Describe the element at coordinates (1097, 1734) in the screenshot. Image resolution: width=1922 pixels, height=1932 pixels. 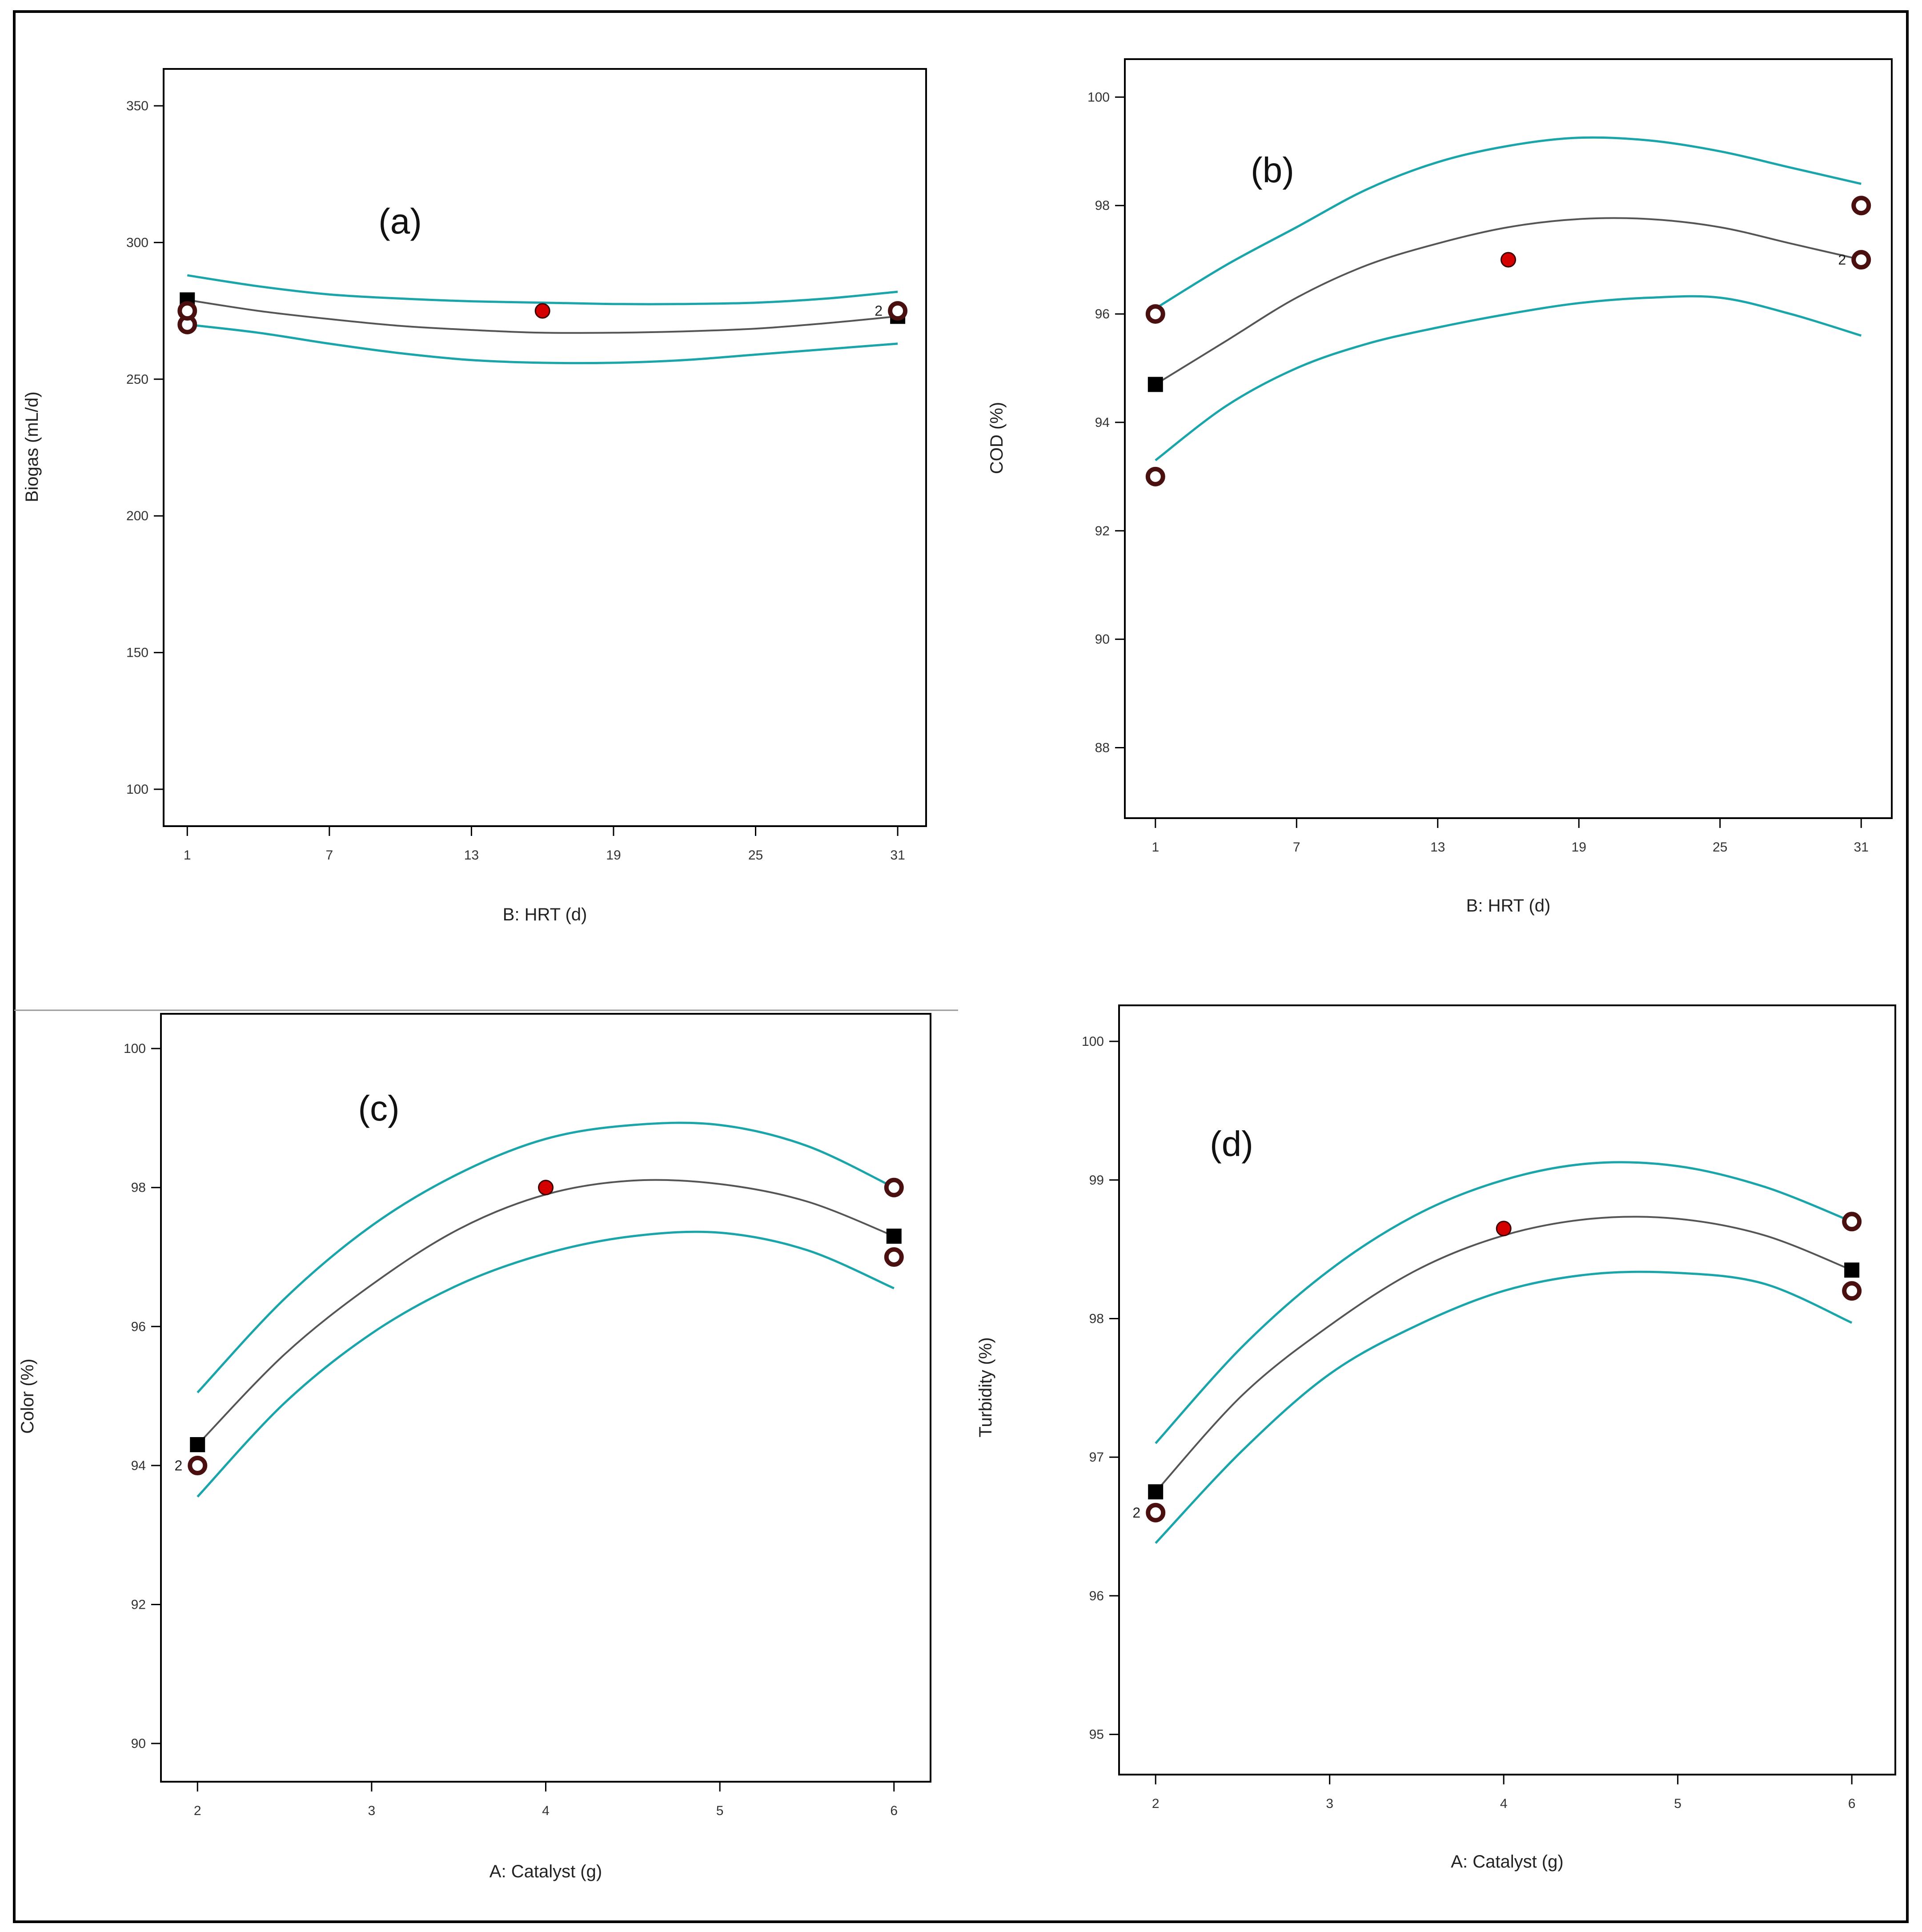
I see `y-tick-label: 95` at that location.